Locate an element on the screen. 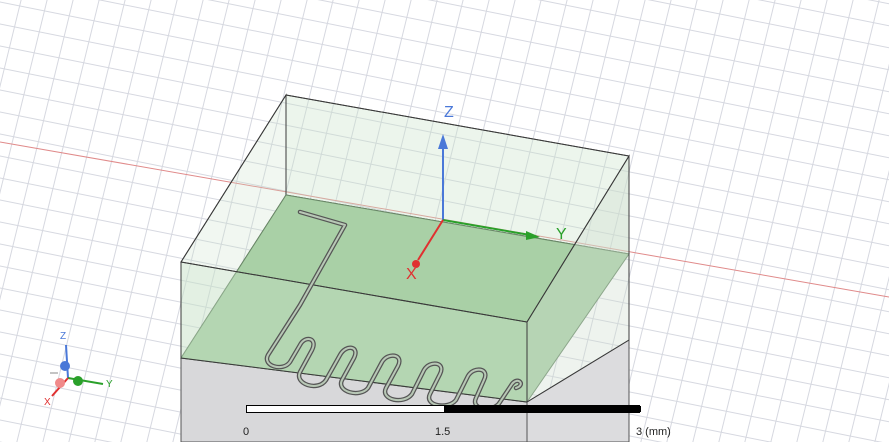  origin-axes is located at coordinates (476, 201).